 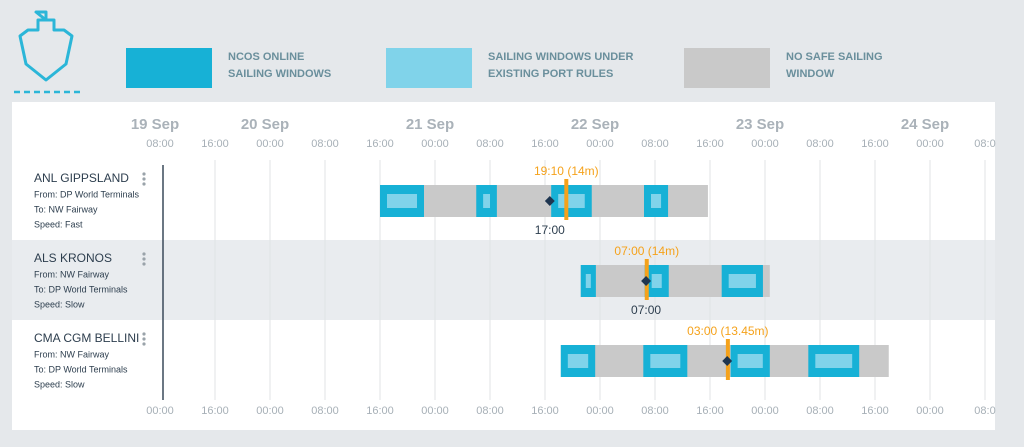 What do you see at coordinates (646, 251) in the screenshot?
I see `eta-label: 07:00 (14m)` at bounding box center [646, 251].